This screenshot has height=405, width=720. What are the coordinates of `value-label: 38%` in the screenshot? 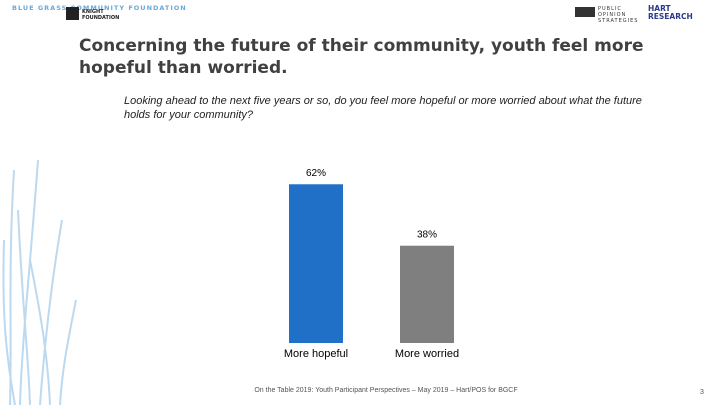 It's located at (427, 234).